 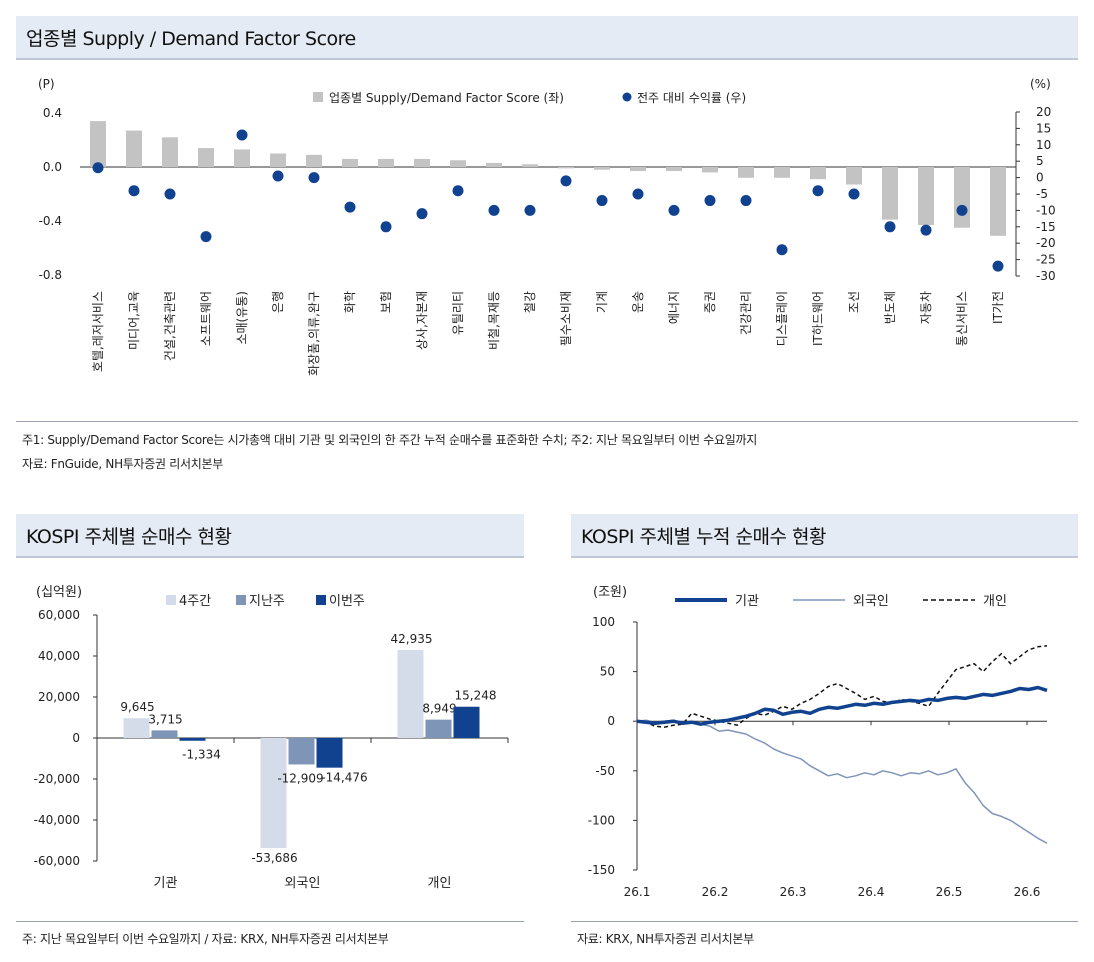 I want to click on legend-bar-label: 업종별 Supply/Demand Factor Score (좌), so click(x=446, y=98).